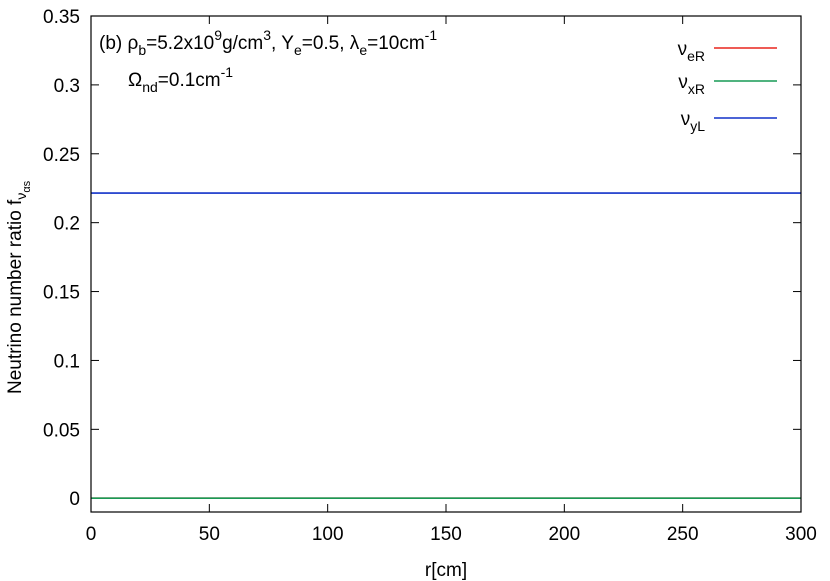 The width and height of the screenshot is (830, 581). Describe the element at coordinates (61, 258) in the screenshot. I see `y-tick-labels: 0 0.05 0.1 0.15 0.2 0.25 0.3 0.35` at that location.